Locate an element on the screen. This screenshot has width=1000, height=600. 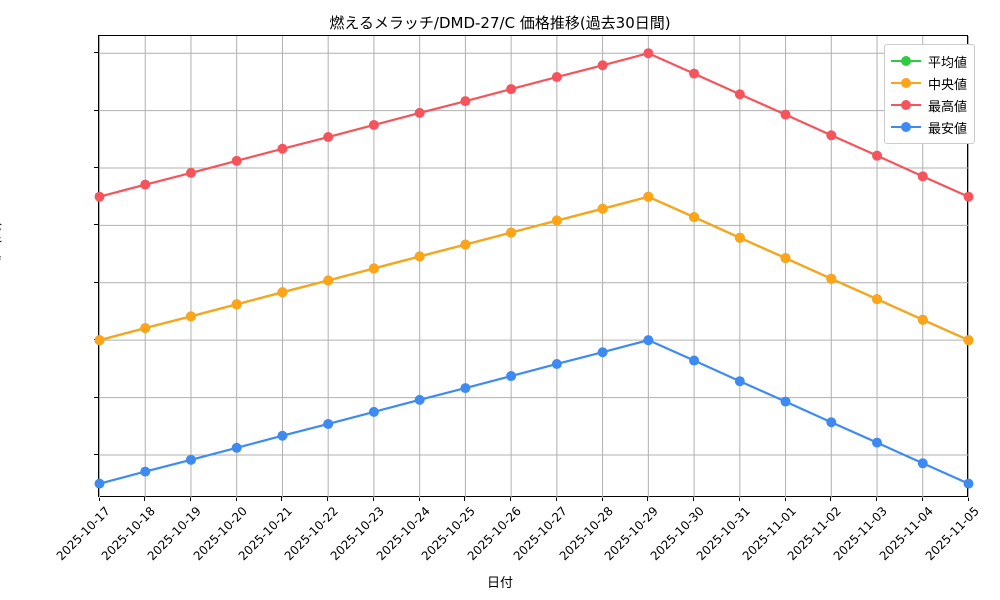
legend-item-2: 中央値 is located at coordinates (929, 83).